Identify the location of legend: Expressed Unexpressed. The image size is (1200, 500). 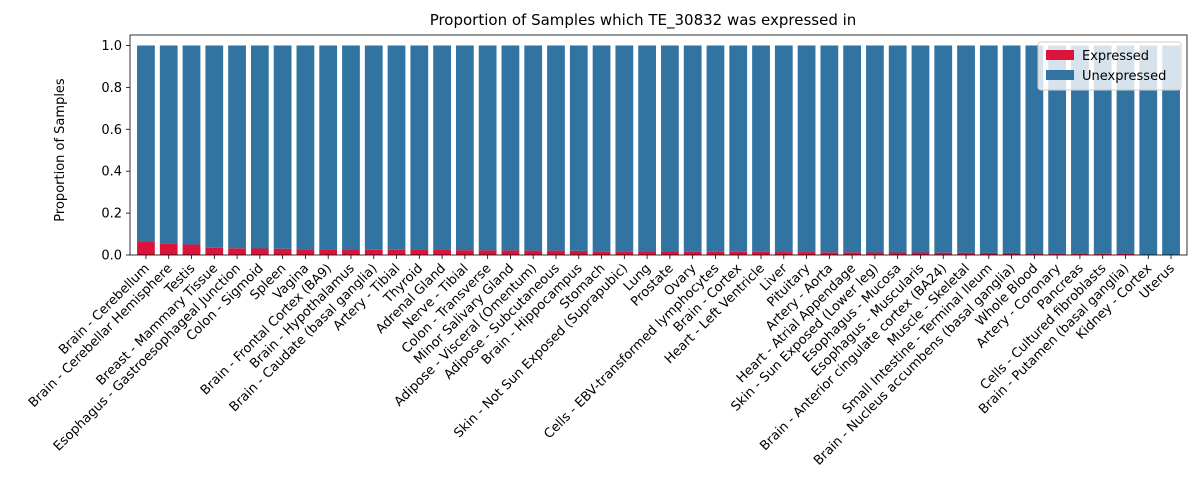
(1109, 66).